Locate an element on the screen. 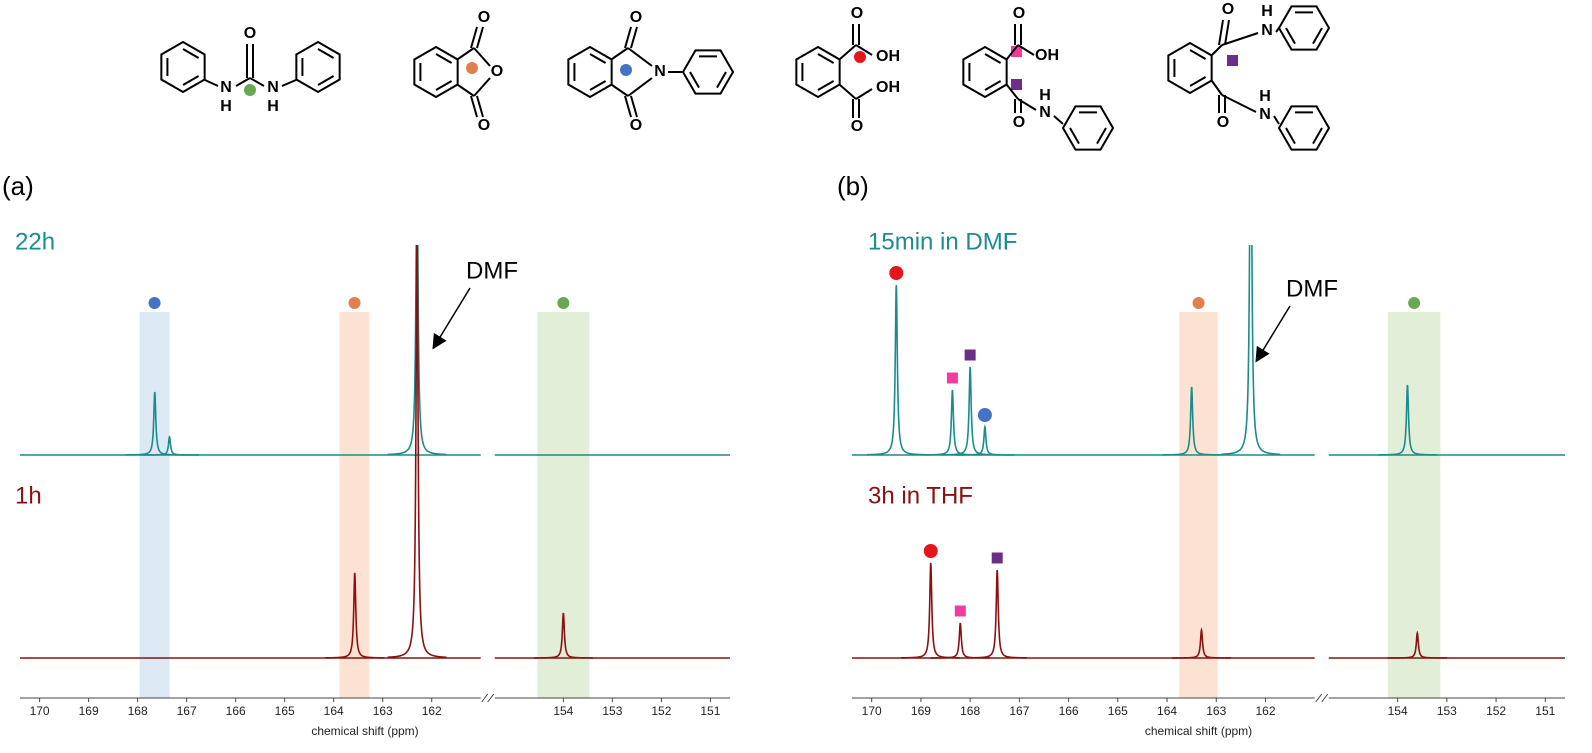 The width and height of the screenshot is (1592, 753). x-tick-label: 165 is located at coordinates (285, 711).